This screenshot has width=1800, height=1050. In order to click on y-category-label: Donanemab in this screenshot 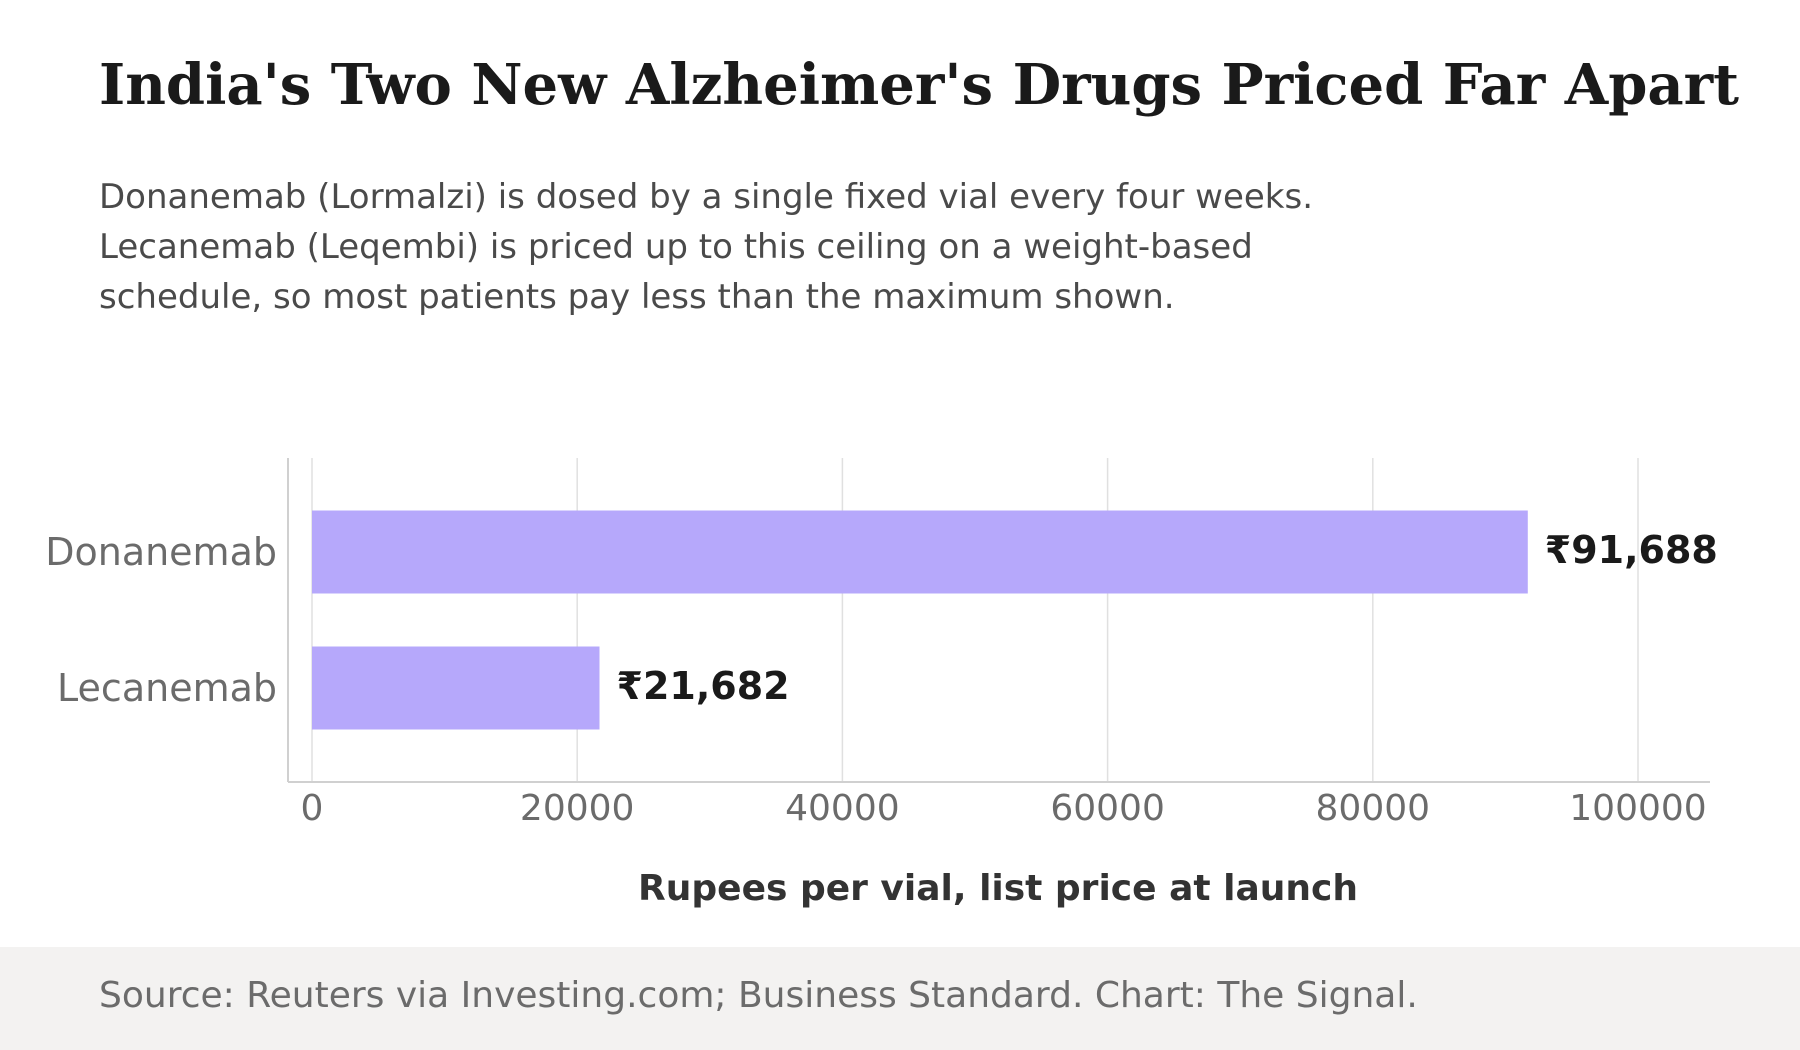, I will do `click(161, 552)`.